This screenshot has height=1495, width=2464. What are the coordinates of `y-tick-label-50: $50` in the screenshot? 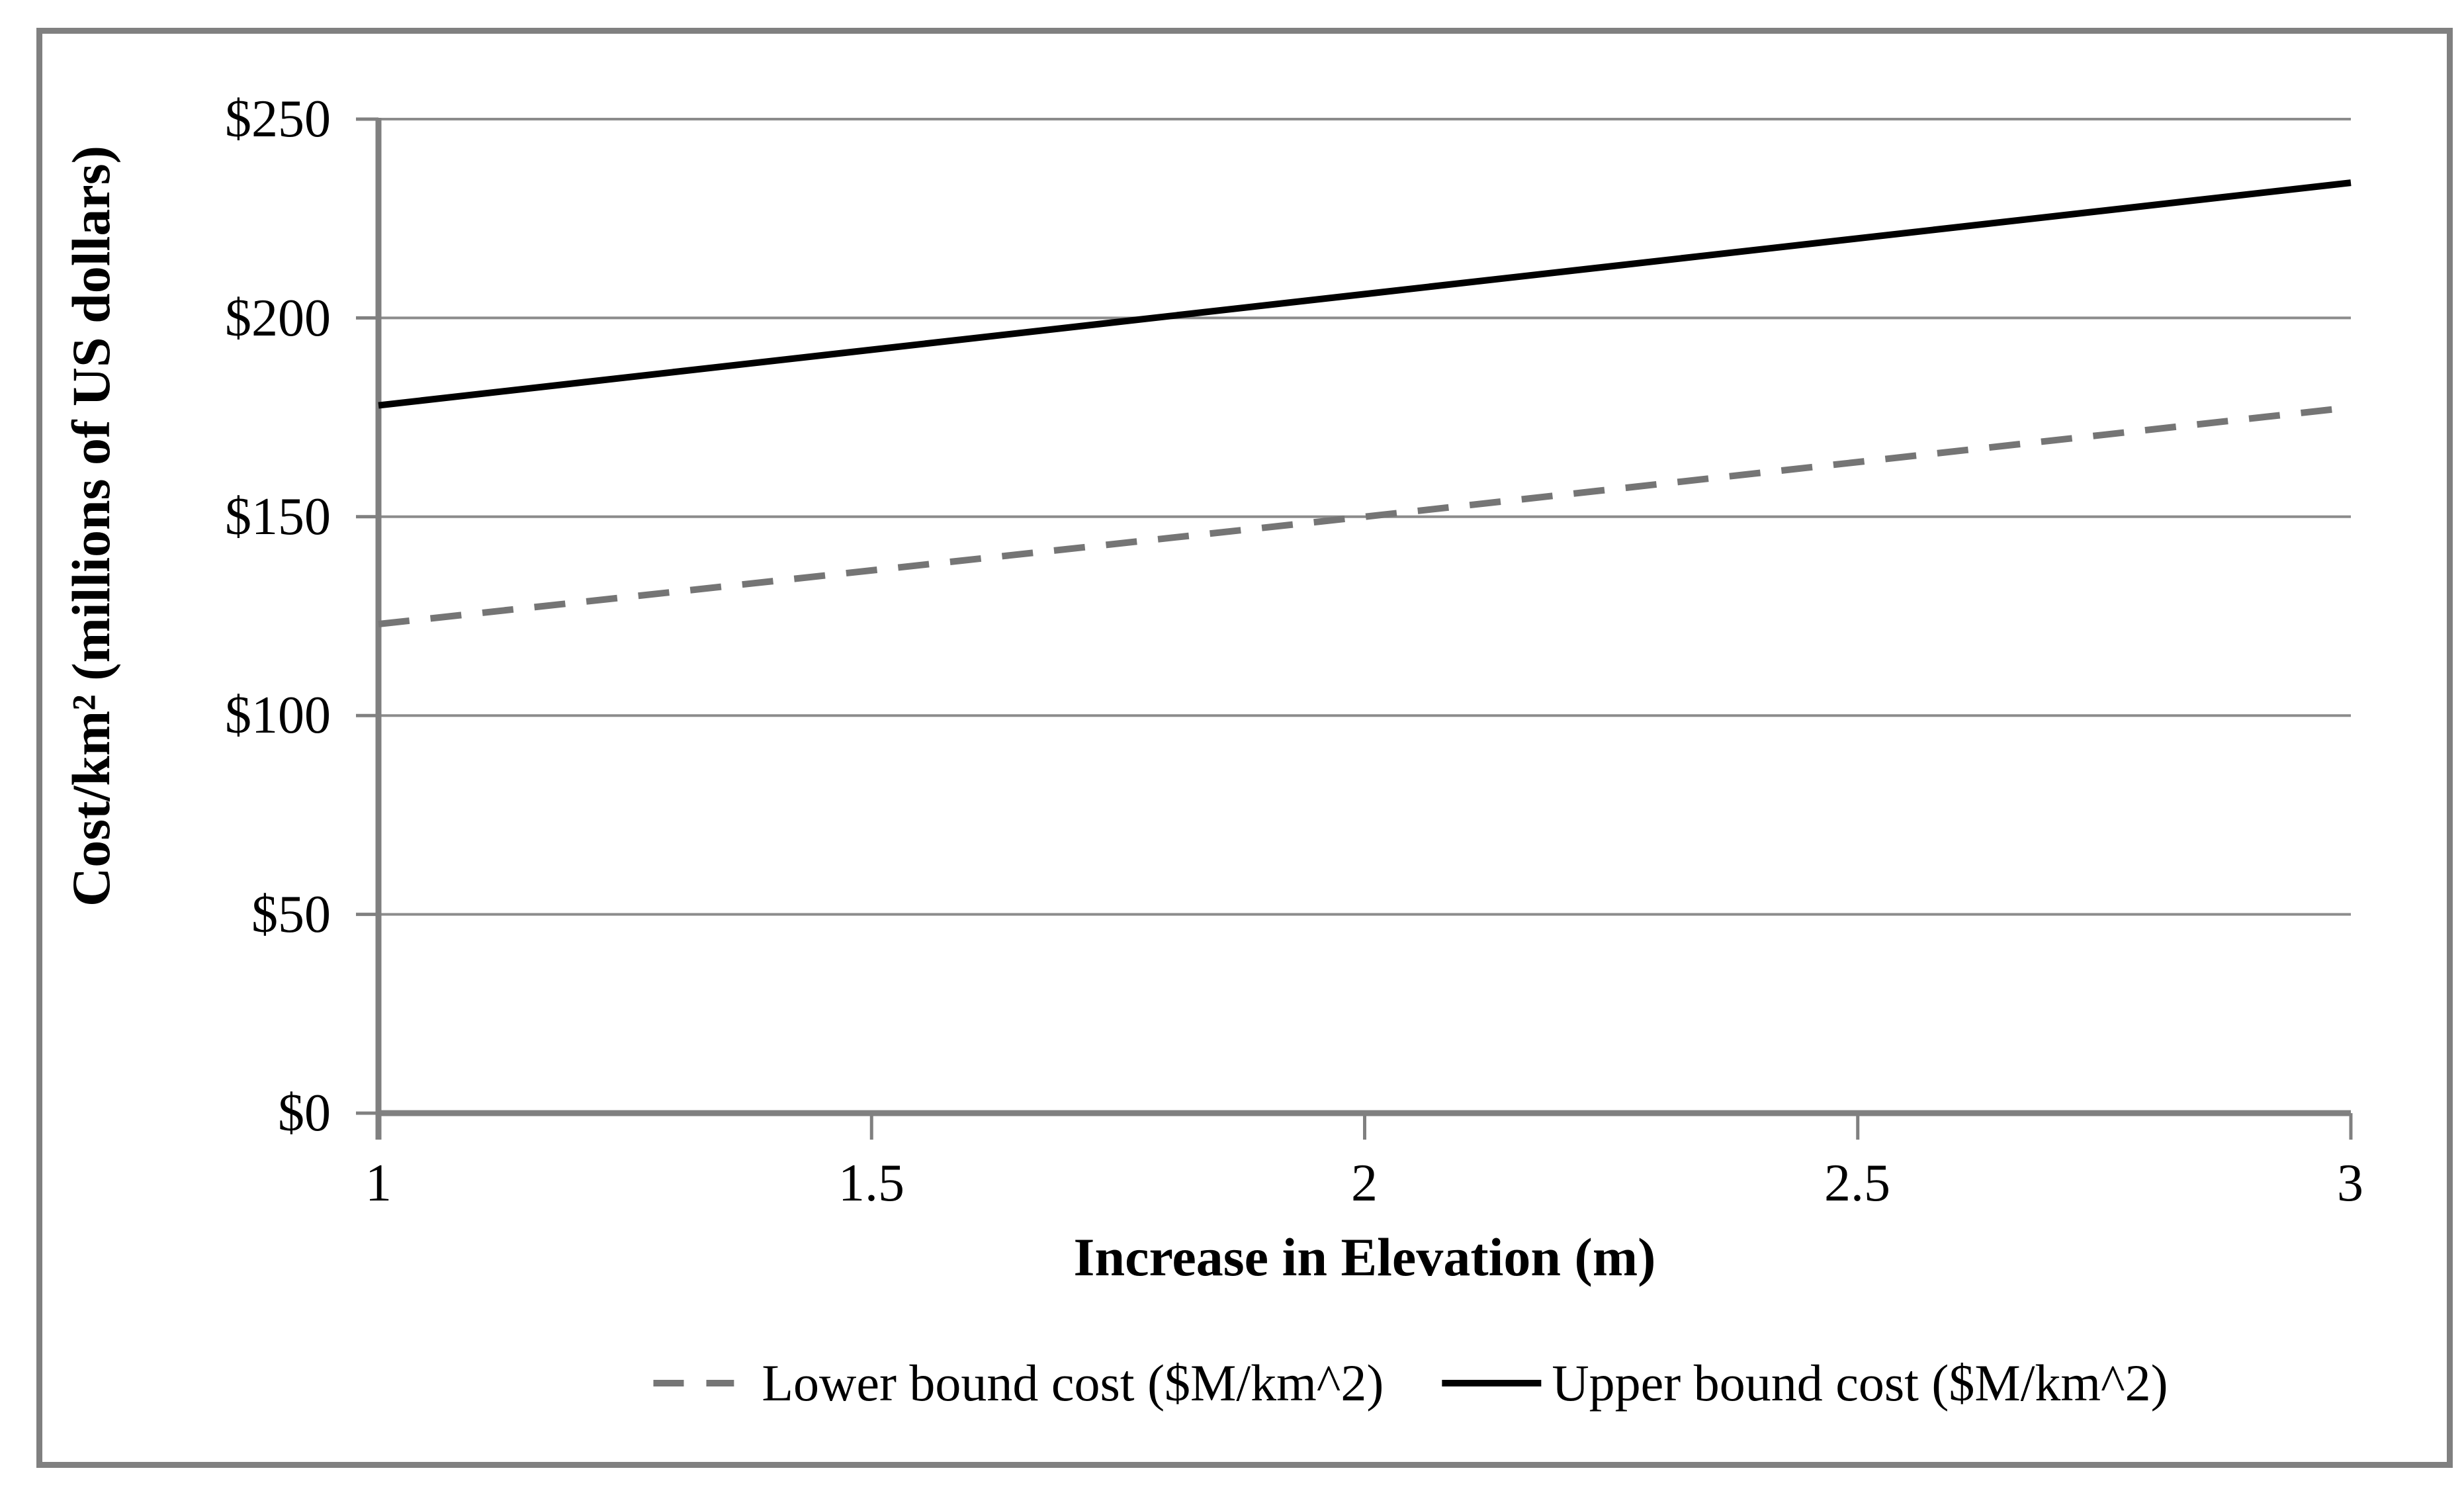 It's located at (291, 915).